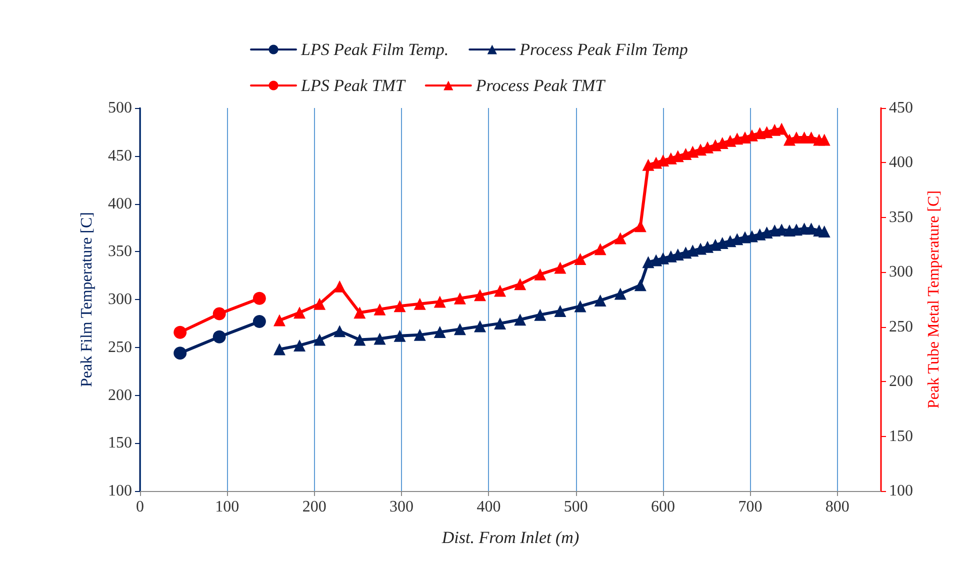 The image size is (969, 577). Describe the element at coordinates (901, 163) in the screenshot. I see `y2-tick-label: 400` at that location.